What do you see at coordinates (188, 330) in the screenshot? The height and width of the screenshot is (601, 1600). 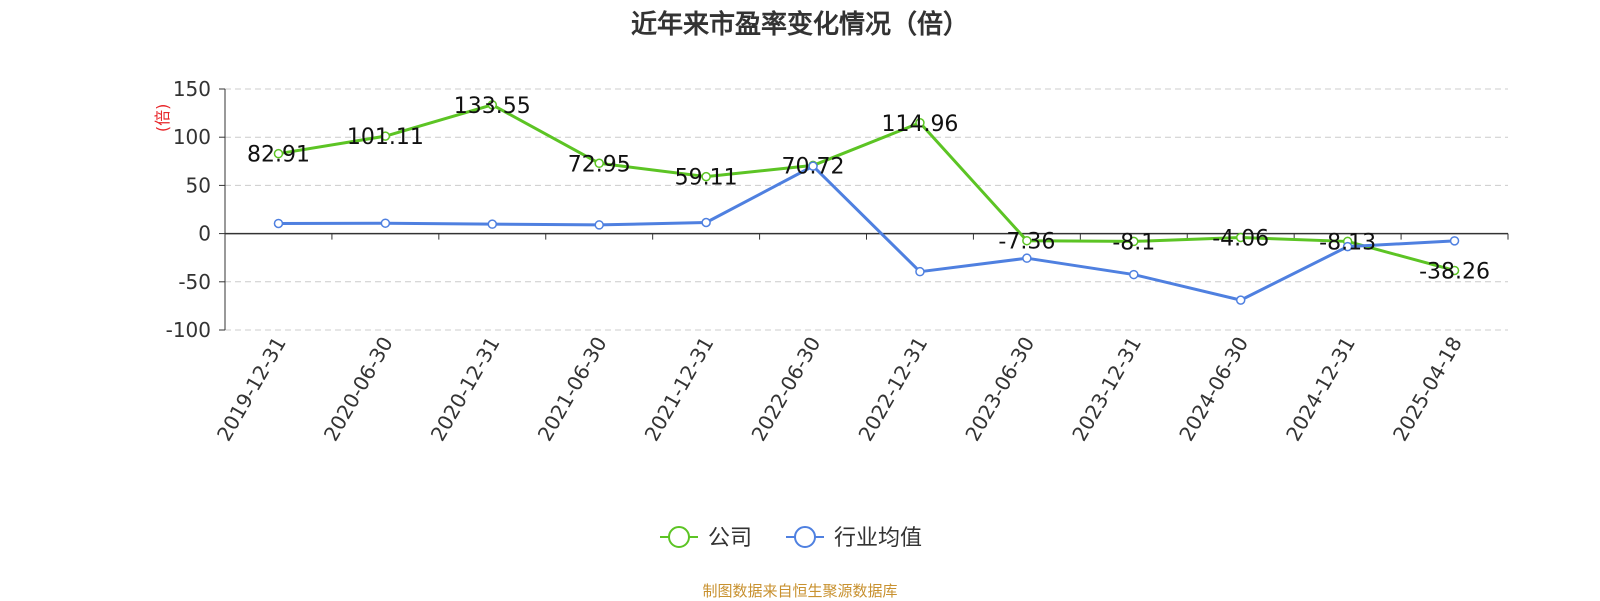 I see `y-tick-label: -100` at bounding box center [188, 330].